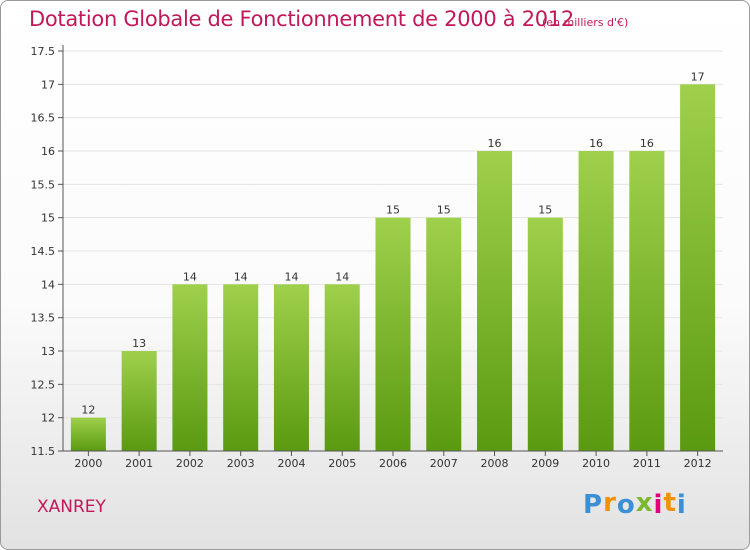 The image size is (750, 550). Describe the element at coordinates (644, 503) in the screenshot. I see `logo-letter: x` at that location.